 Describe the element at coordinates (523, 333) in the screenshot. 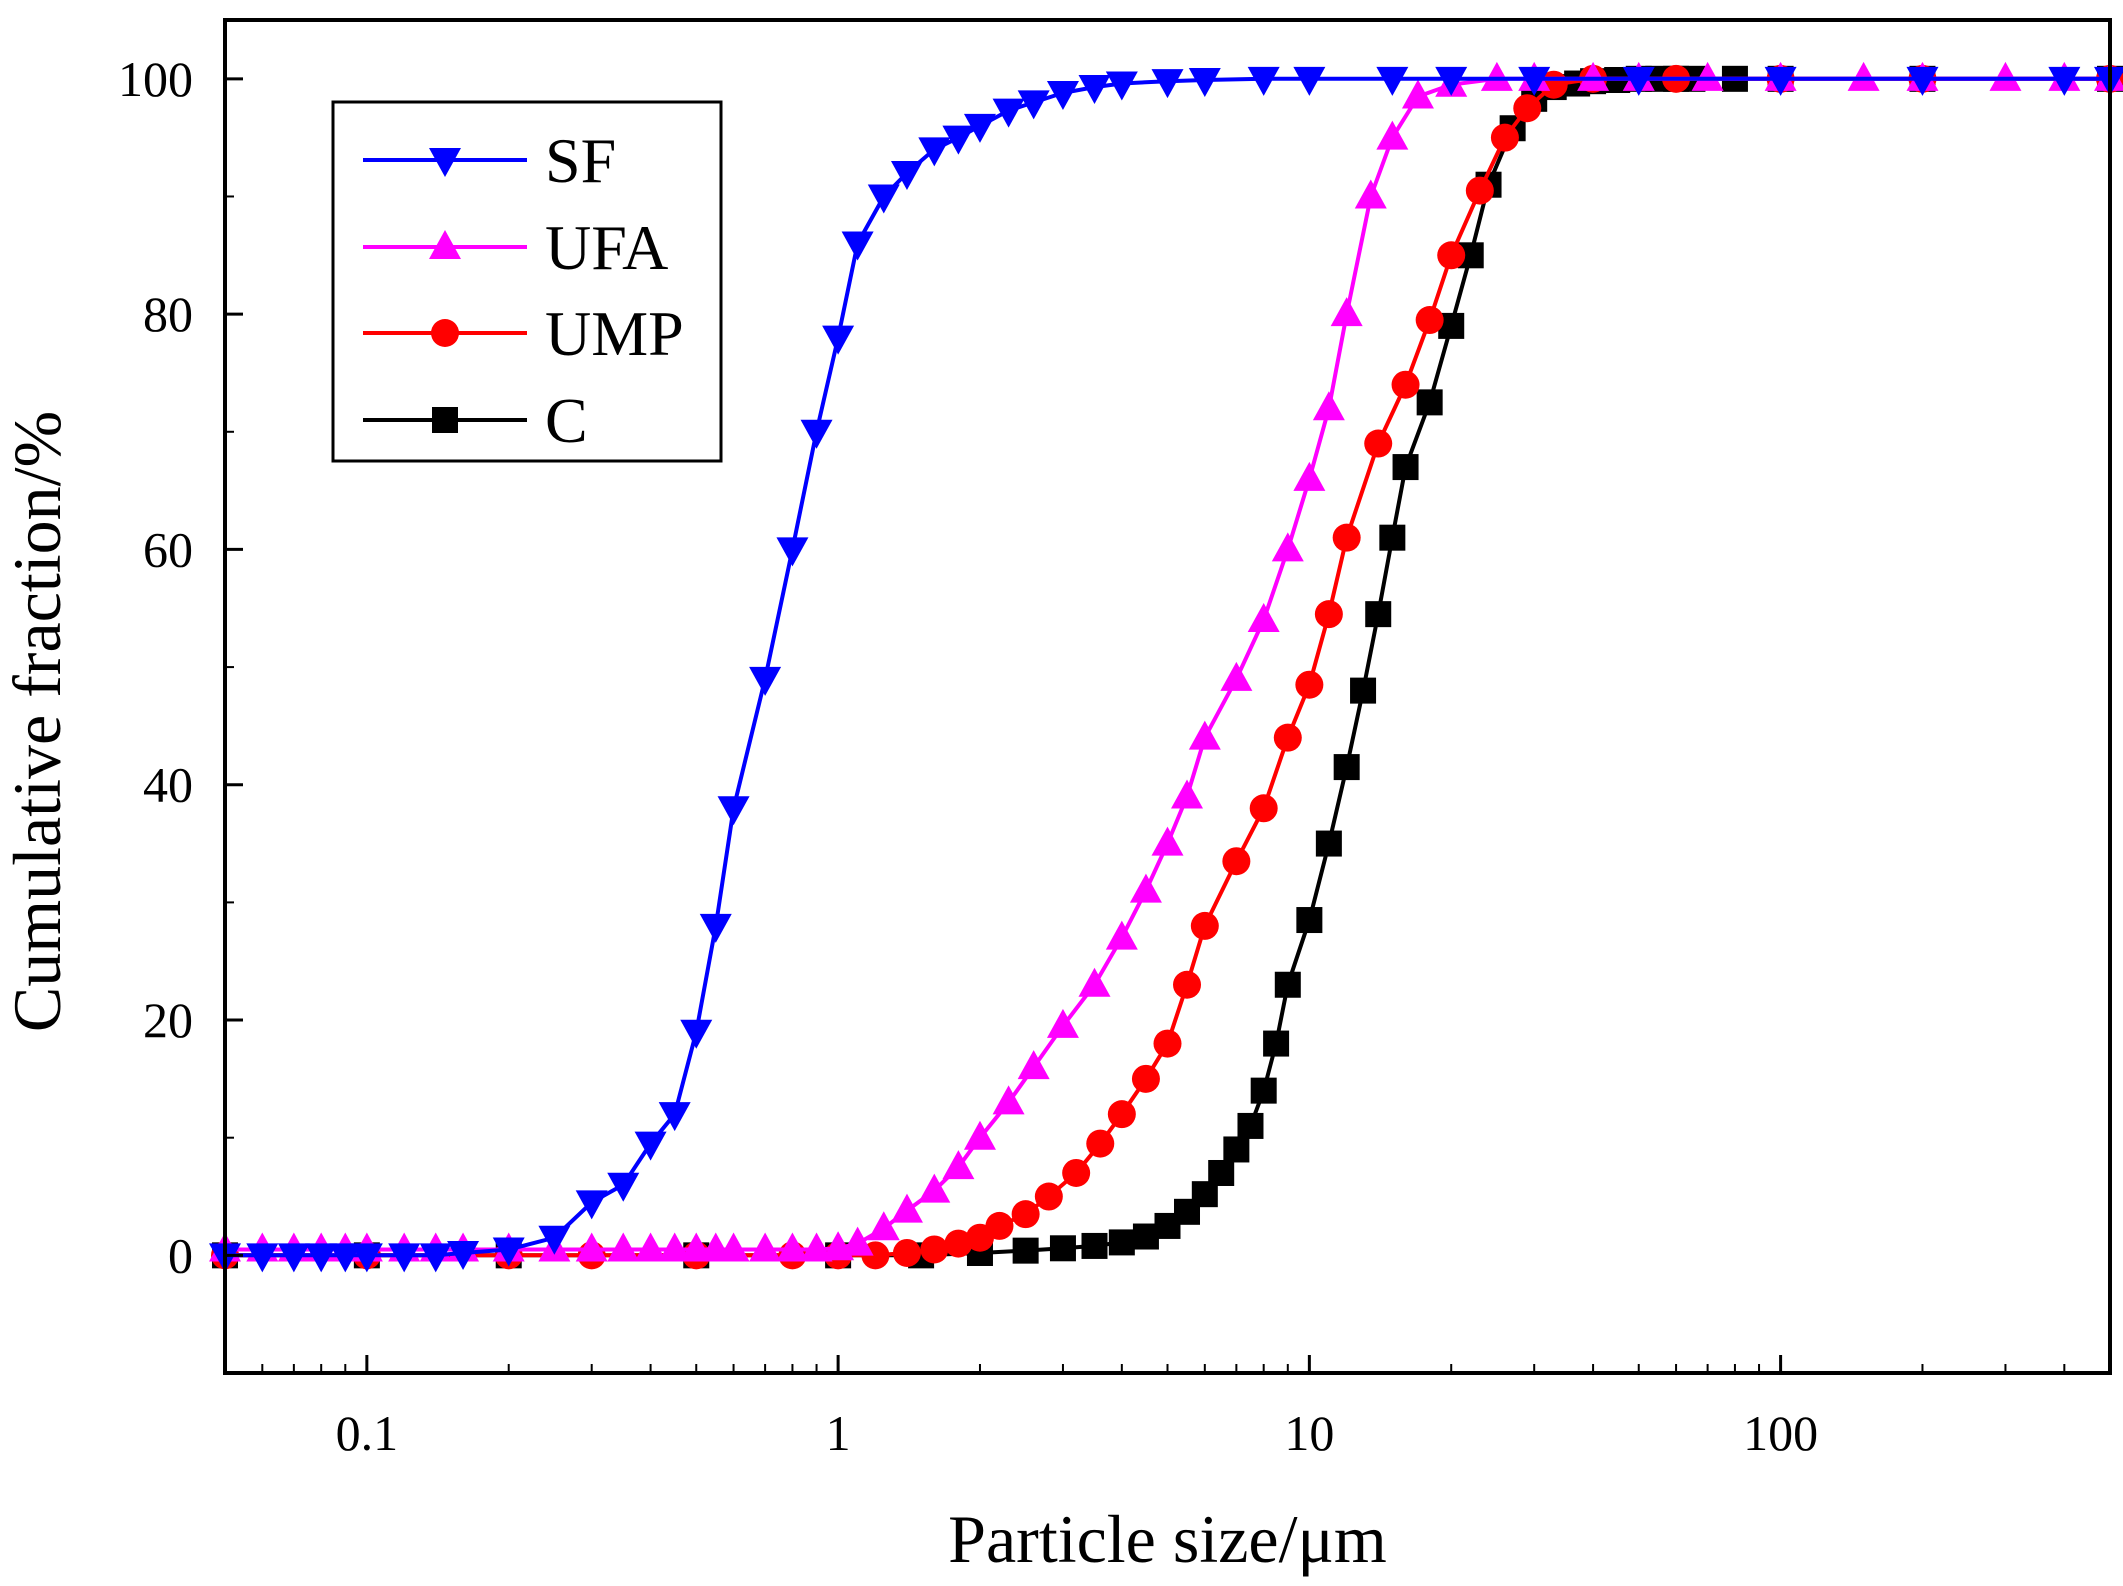

I see `legend-item-ump: UMP` at that location.